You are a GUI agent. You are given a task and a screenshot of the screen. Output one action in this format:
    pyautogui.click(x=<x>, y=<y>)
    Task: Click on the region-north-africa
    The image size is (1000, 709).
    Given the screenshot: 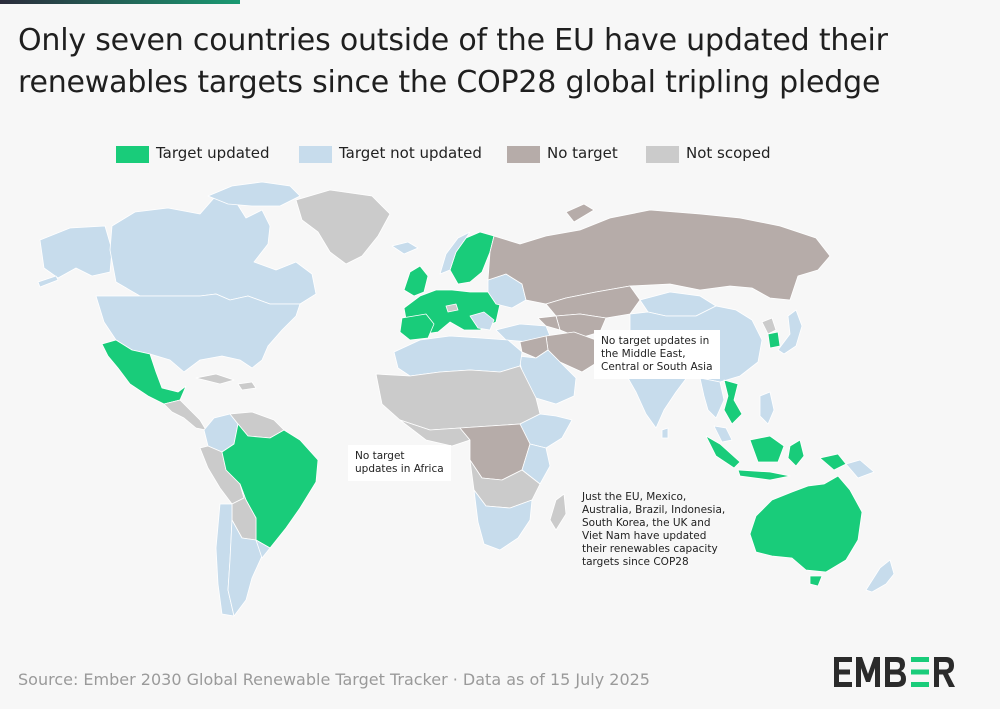 What is the action you would take?
    pyautogui.click(x=458, y=356)
    